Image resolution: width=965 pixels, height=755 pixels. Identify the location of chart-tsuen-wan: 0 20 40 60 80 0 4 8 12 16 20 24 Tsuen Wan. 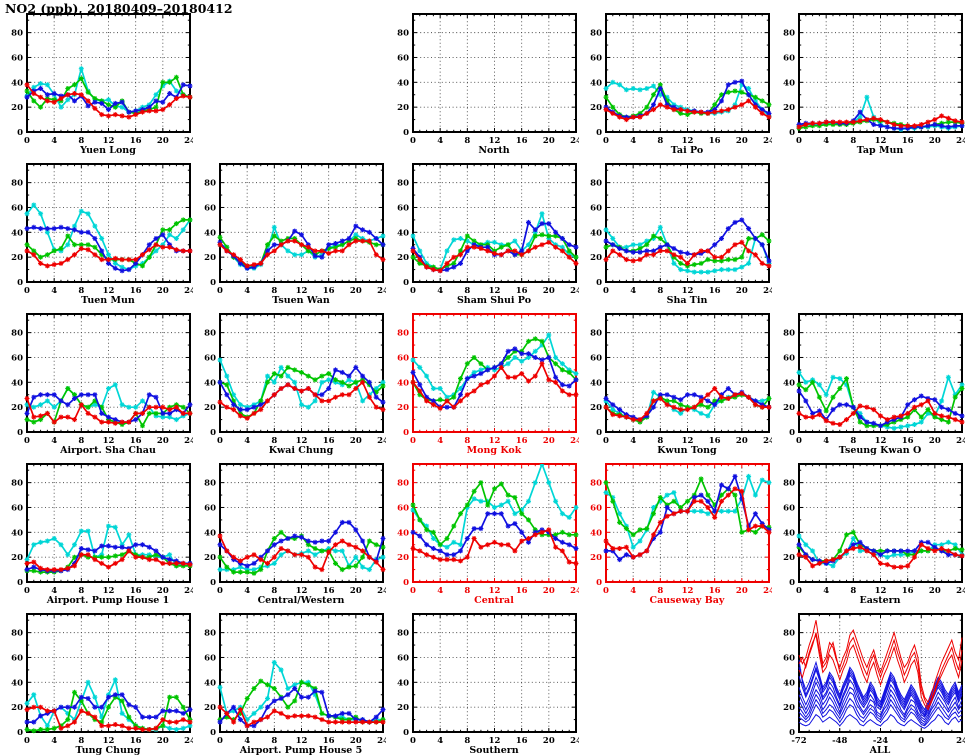
(295, 234).